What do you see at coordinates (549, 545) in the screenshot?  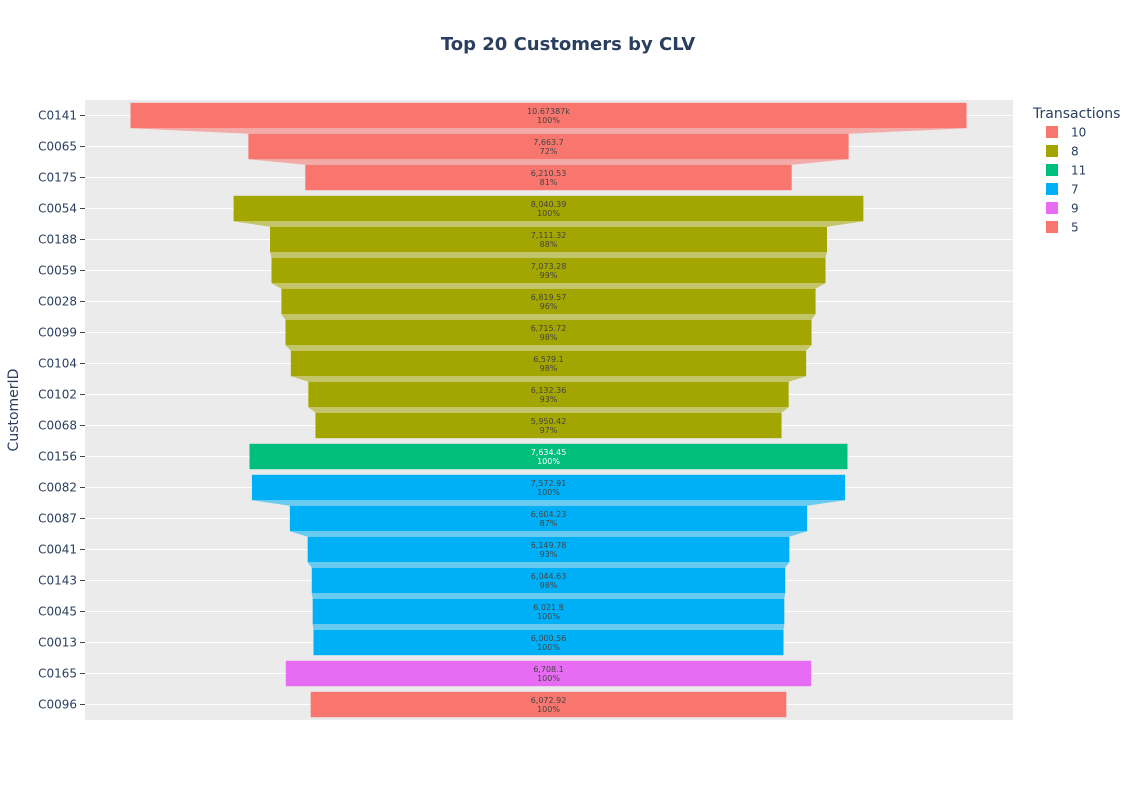 I see `bar-value-label: 6,149.78` at bounding box center [549, 545].